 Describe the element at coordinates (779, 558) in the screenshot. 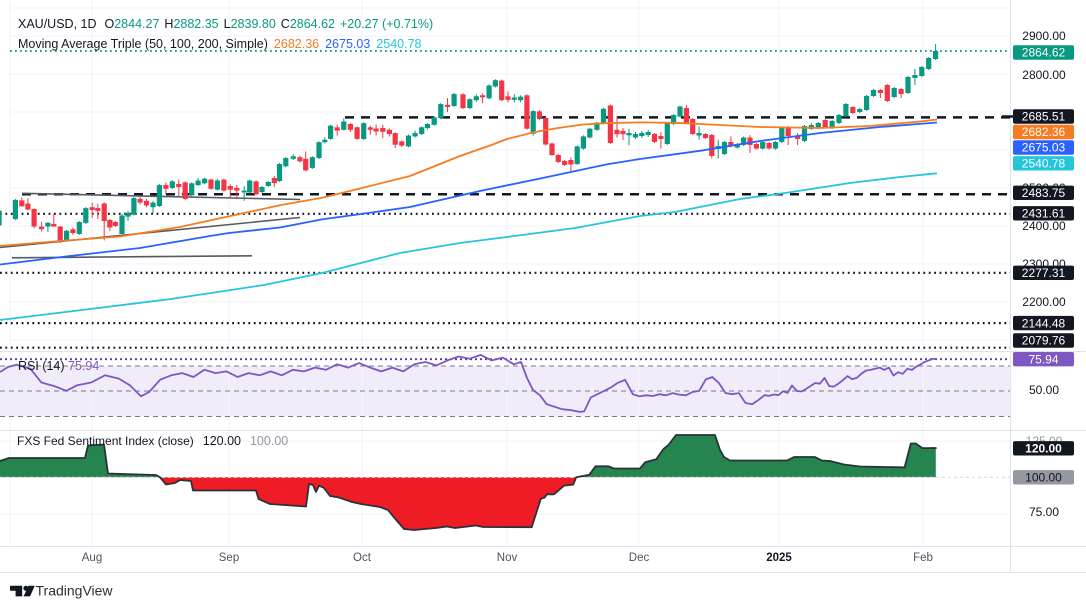

I see `svg-text: 2025` at that location.